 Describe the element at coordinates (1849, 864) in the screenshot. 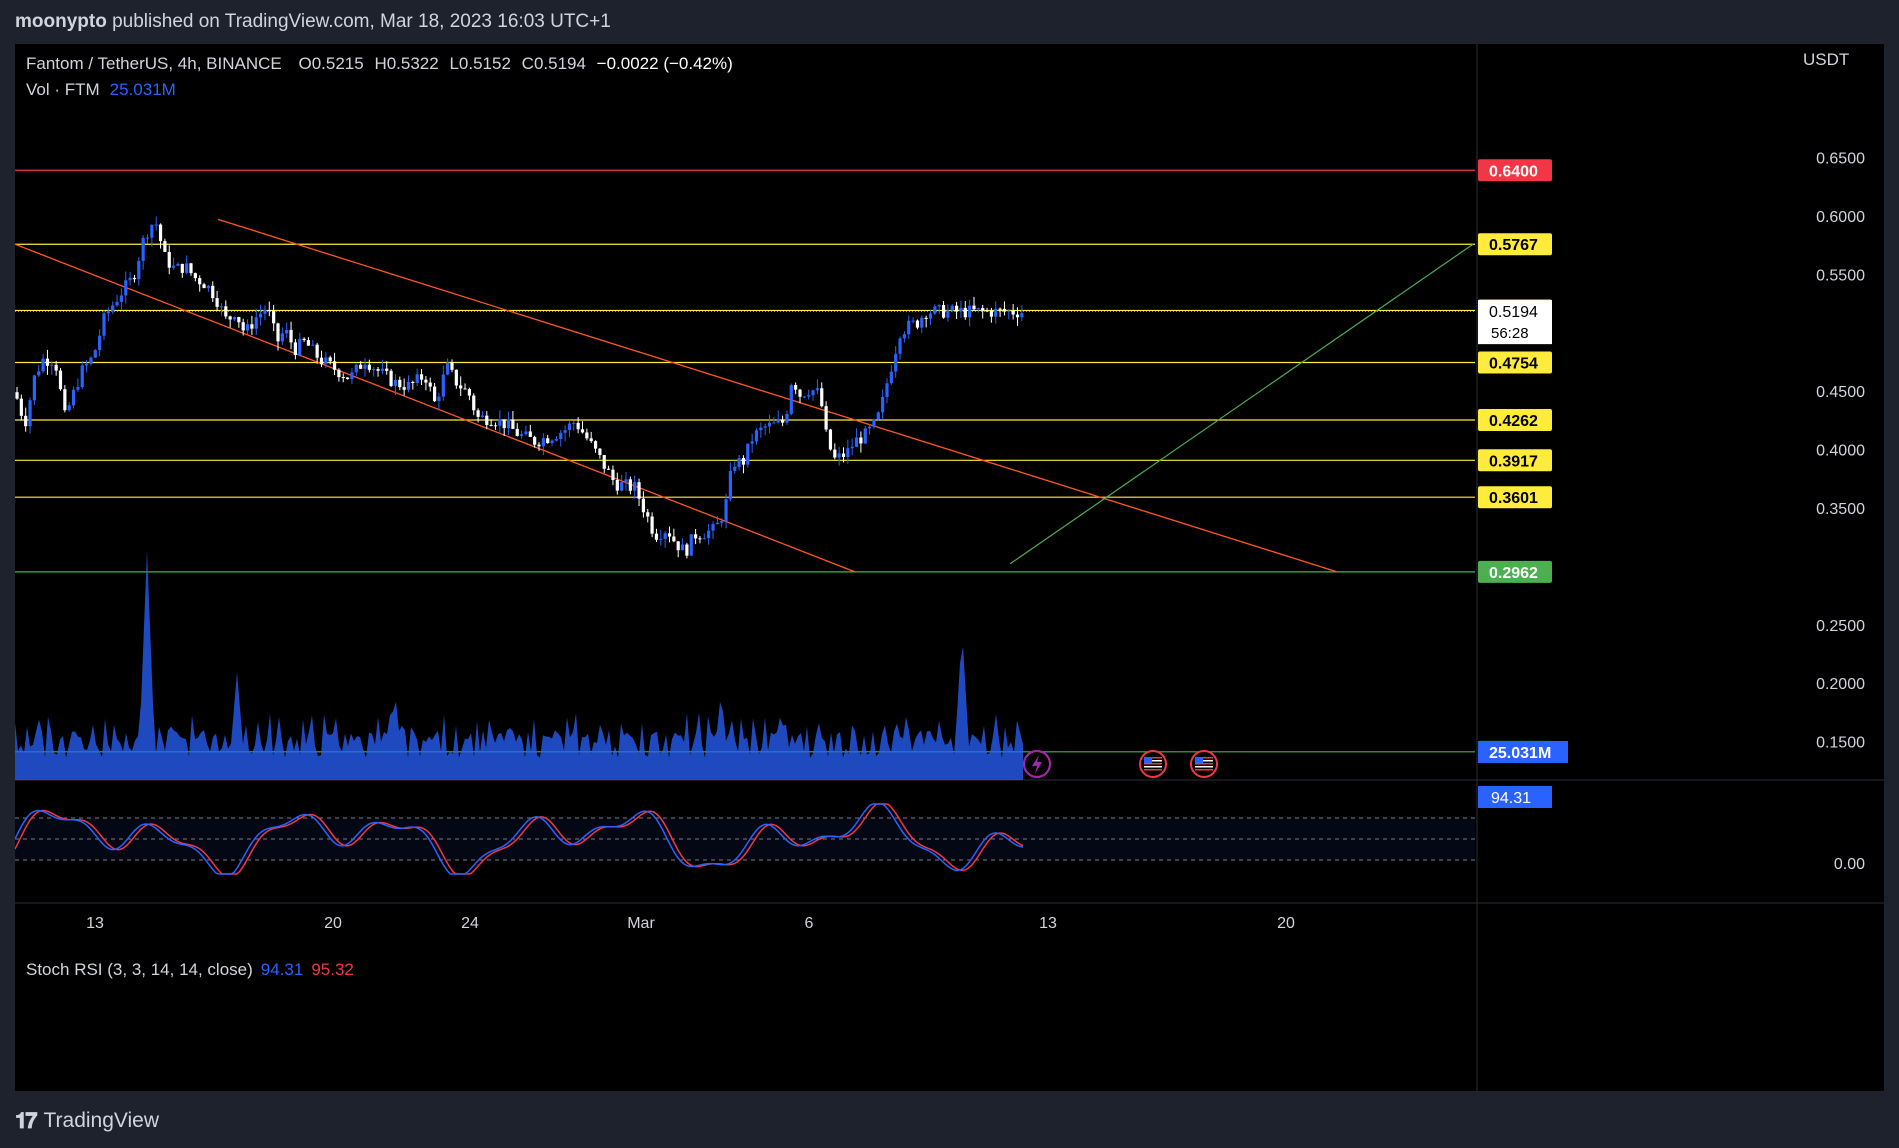

I see `rsi-tick: 0.00` at that location.